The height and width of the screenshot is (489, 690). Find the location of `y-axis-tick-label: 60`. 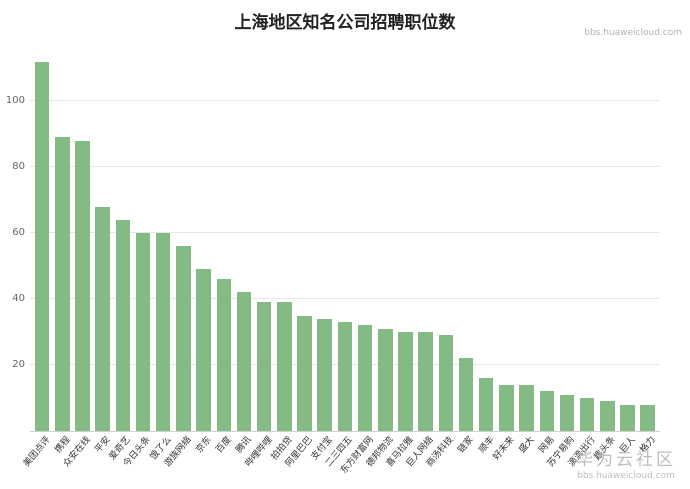

y-axis-tick-label: 60 is located at coordinates (18, 233).